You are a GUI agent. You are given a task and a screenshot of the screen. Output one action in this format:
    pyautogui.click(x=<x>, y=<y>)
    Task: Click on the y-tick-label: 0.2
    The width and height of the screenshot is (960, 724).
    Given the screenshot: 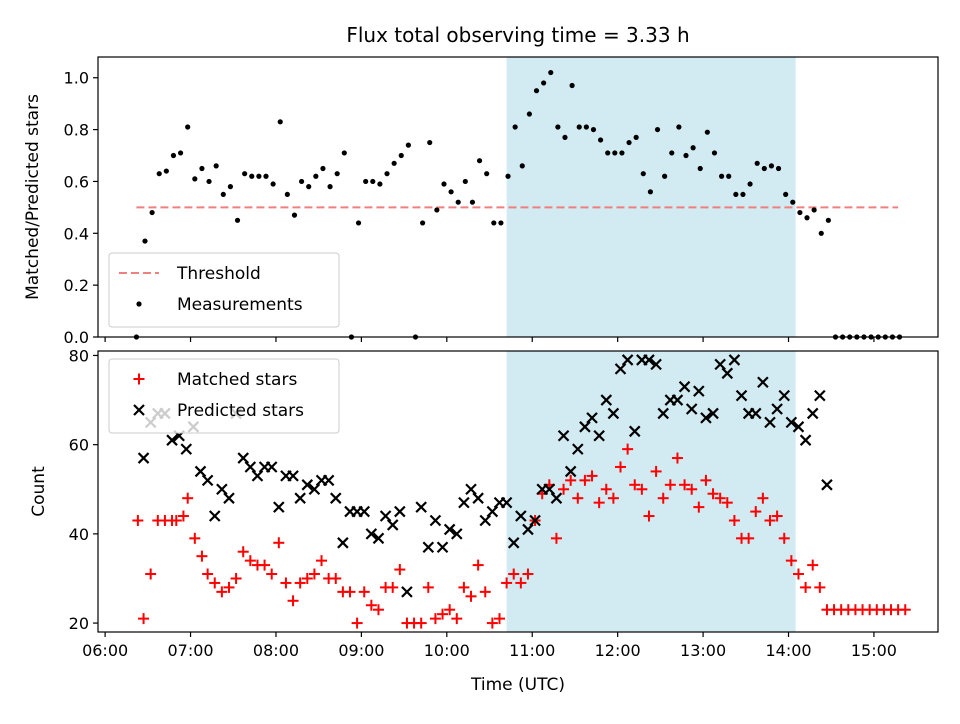 What is the action you would take?
    pyautogui.click(x=76, y=285)
    